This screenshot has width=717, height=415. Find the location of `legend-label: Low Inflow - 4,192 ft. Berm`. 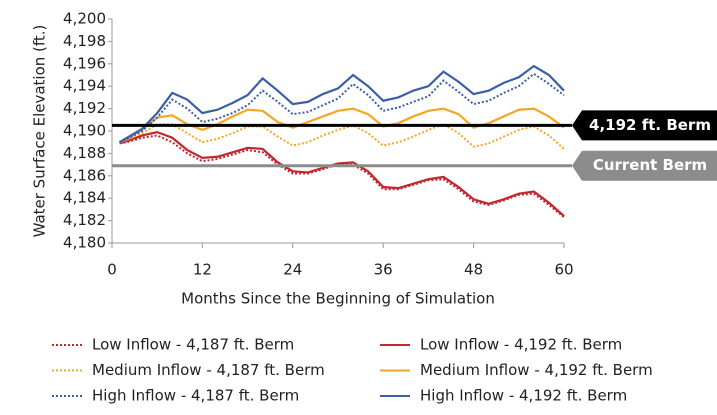

legend-label: Low Inflow - 4,192 ft. Berm is located at coordinates (521, 345).